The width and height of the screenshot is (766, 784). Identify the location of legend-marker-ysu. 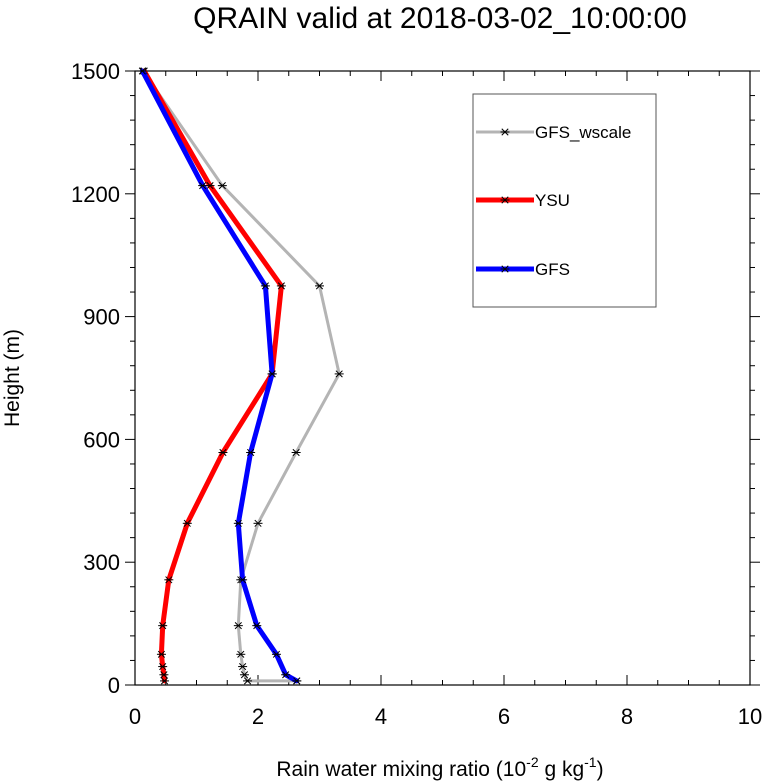
(505, 200).